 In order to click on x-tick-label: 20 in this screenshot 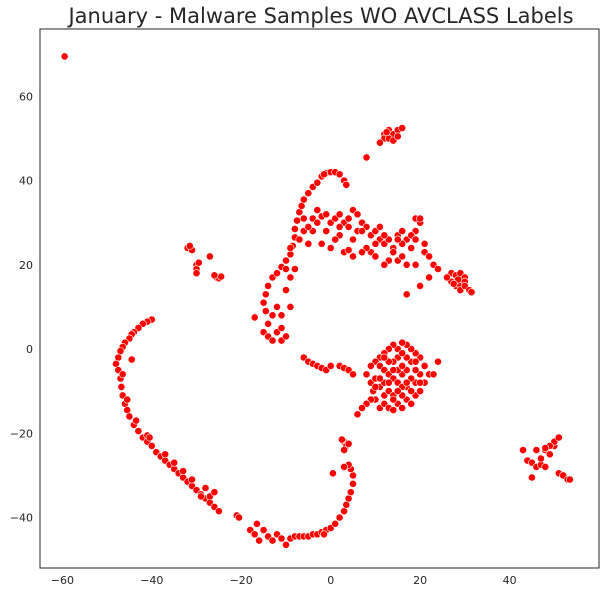, I will do `click(420, 580)`.